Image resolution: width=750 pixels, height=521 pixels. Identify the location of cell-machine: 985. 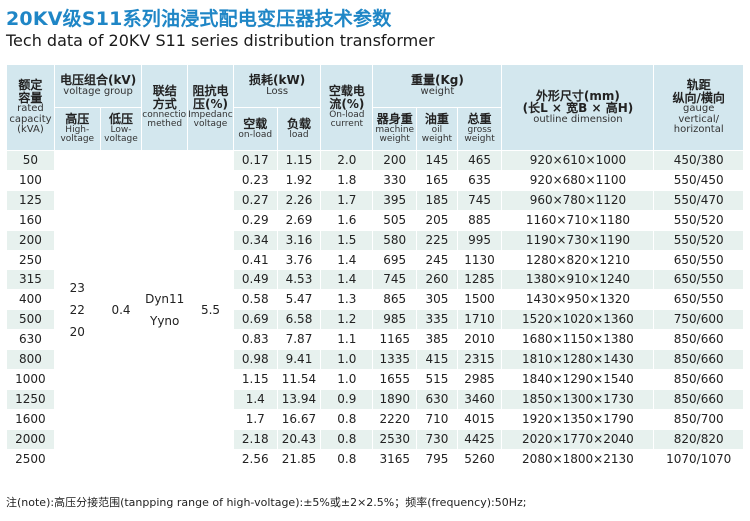
(395, 320).